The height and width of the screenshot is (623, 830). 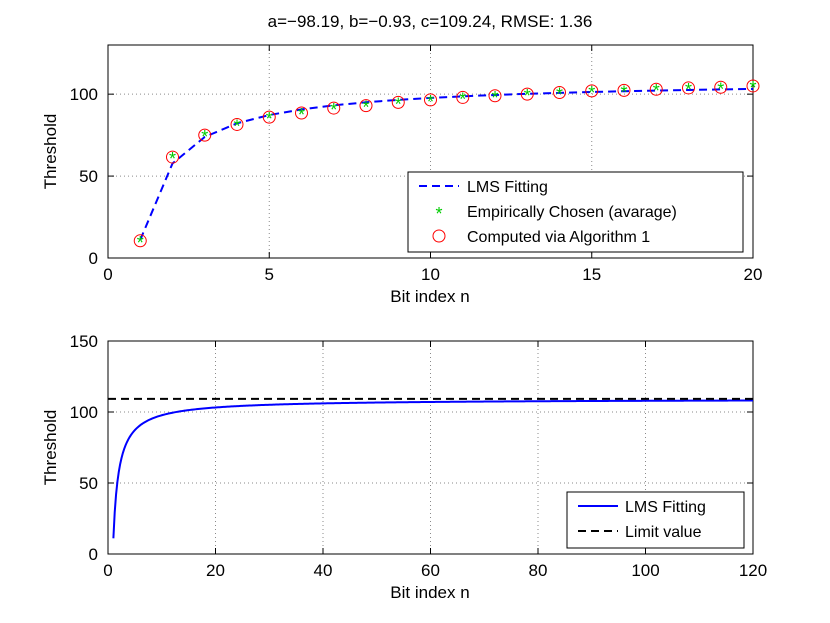 What do you see at coordinates (430, 570) in the screenshot?
I see `bottom-x-tick-label: 60` at bounding box center [430, 570].